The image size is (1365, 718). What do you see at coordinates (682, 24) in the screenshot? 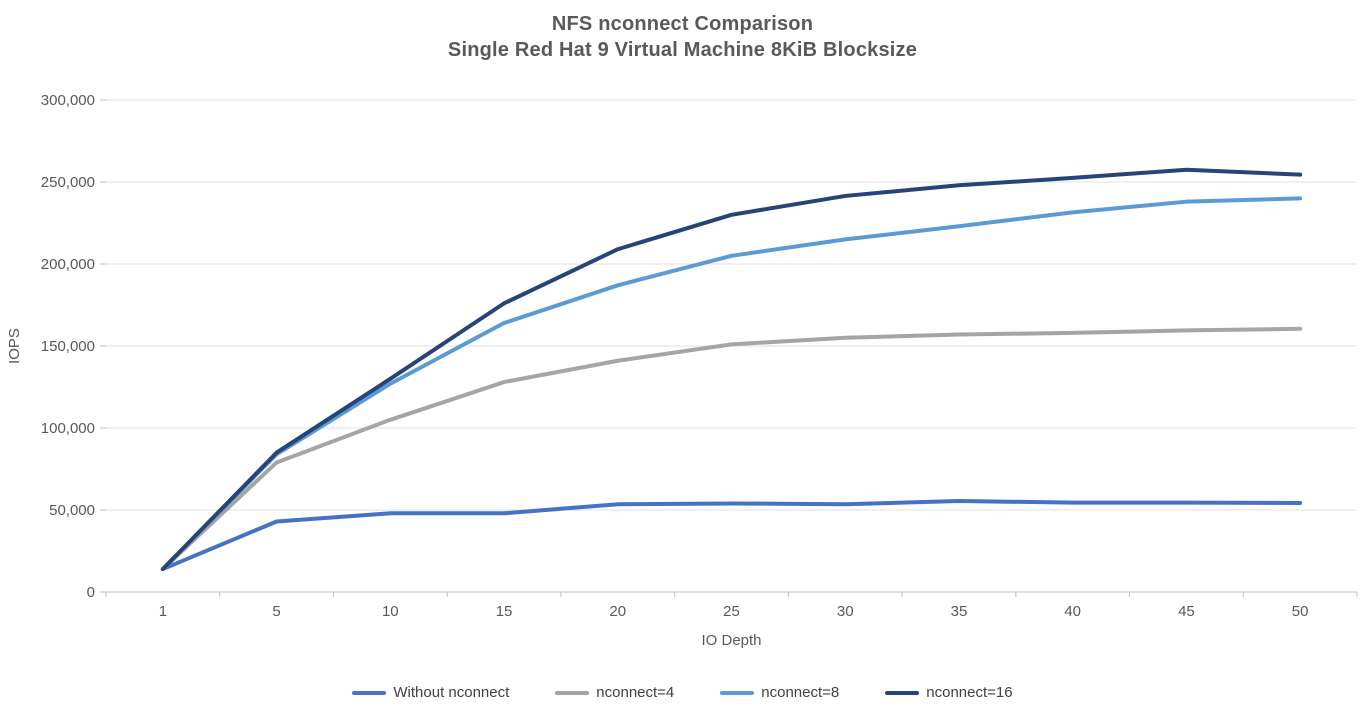
I see `chart-title-line1: NFS nconnect Comparison` at bounding box center [682, 24].